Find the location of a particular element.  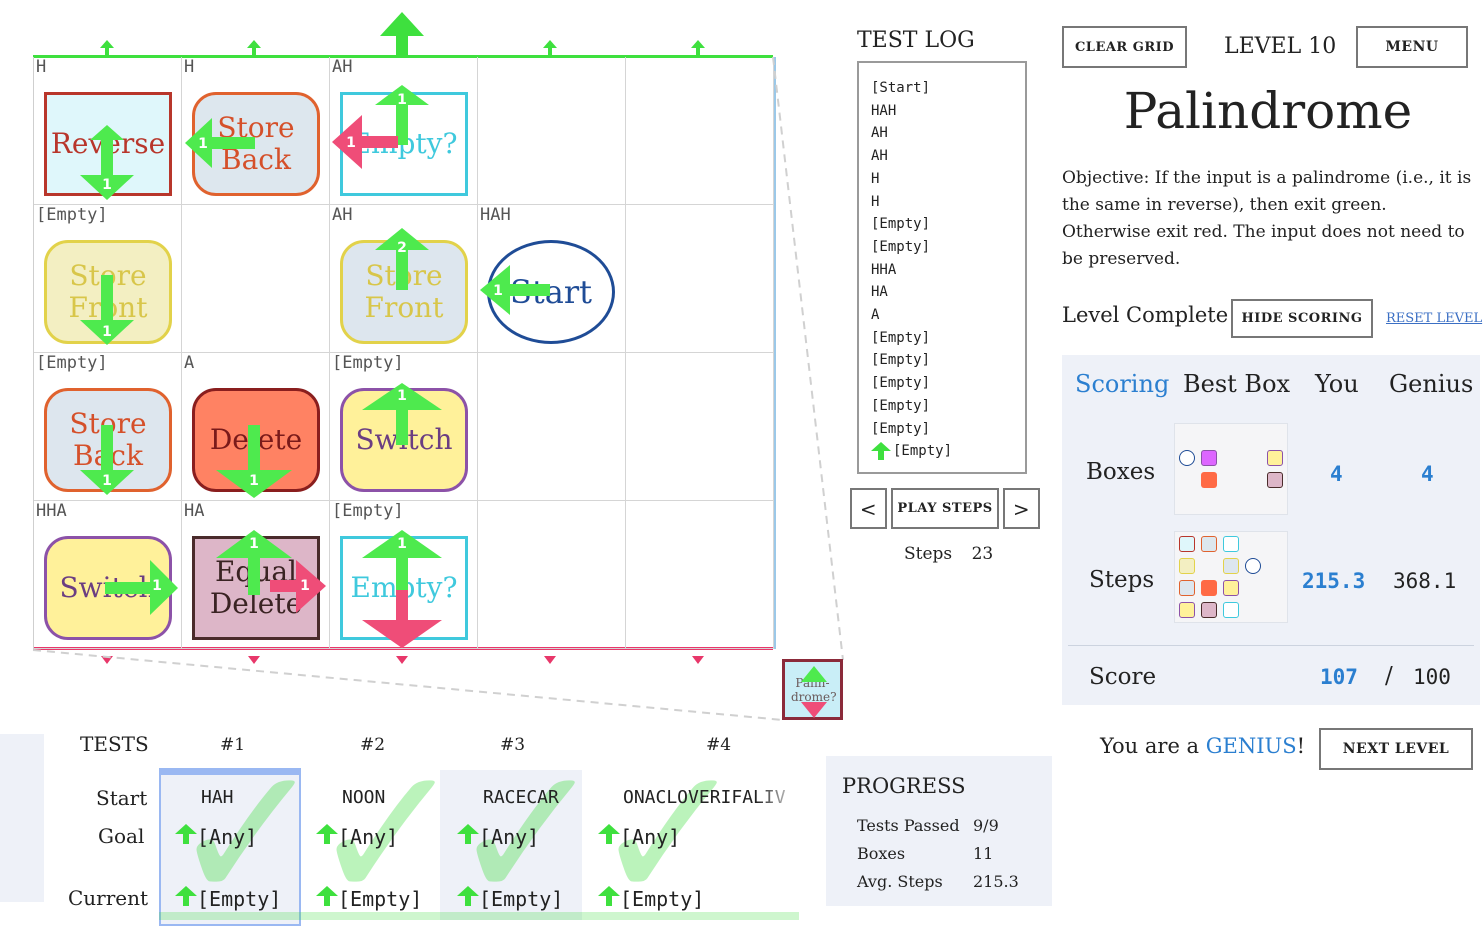

progress-boxes-label: Boxes is located at coordinates (881, 853).